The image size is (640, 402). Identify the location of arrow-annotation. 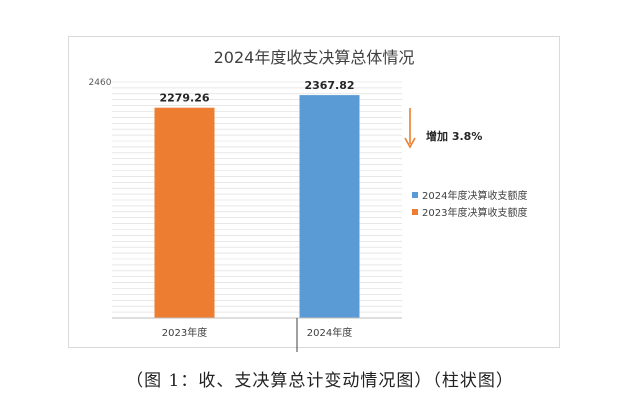
(410, 128).